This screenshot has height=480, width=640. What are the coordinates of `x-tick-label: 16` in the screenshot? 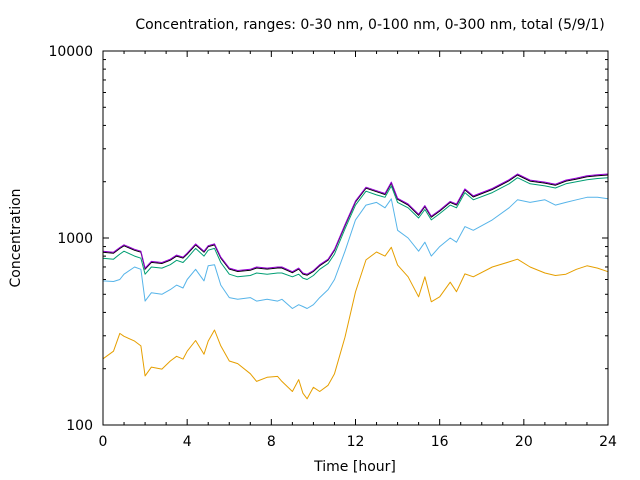 It's located at (440, 442).